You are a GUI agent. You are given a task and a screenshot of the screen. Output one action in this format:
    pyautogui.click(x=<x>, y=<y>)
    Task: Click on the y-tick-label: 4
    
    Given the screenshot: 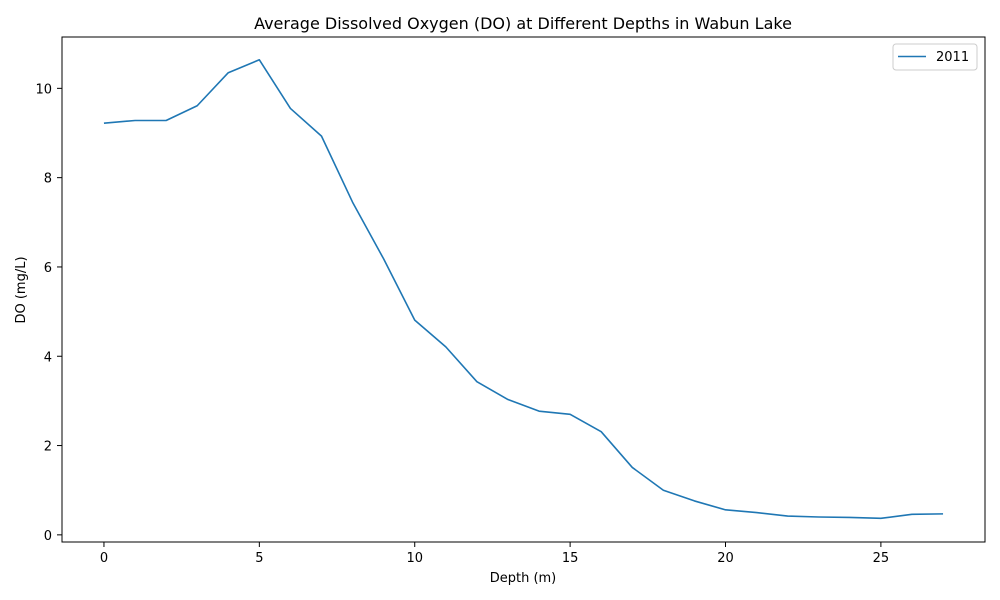 What is the action you would take?
    pyautogui.click(x=48, y=357)
    